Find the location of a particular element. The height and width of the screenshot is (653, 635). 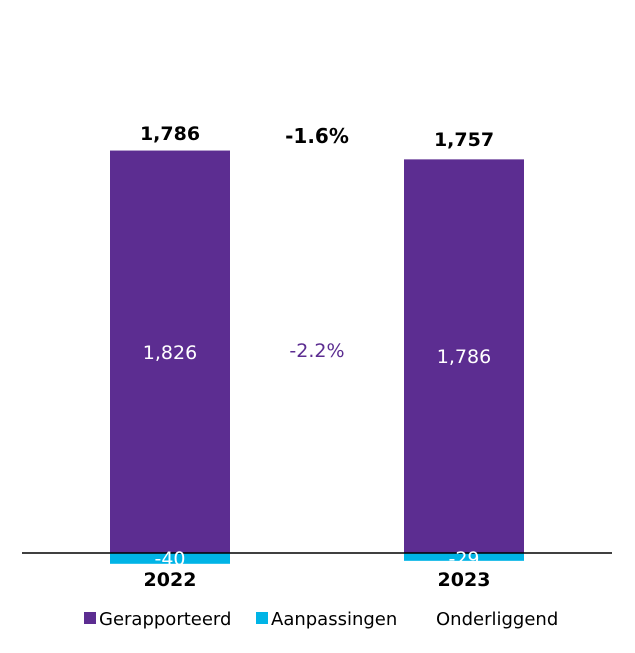

legend-onderliggend-label: Onderliggend is located at coordinates (497, 619).